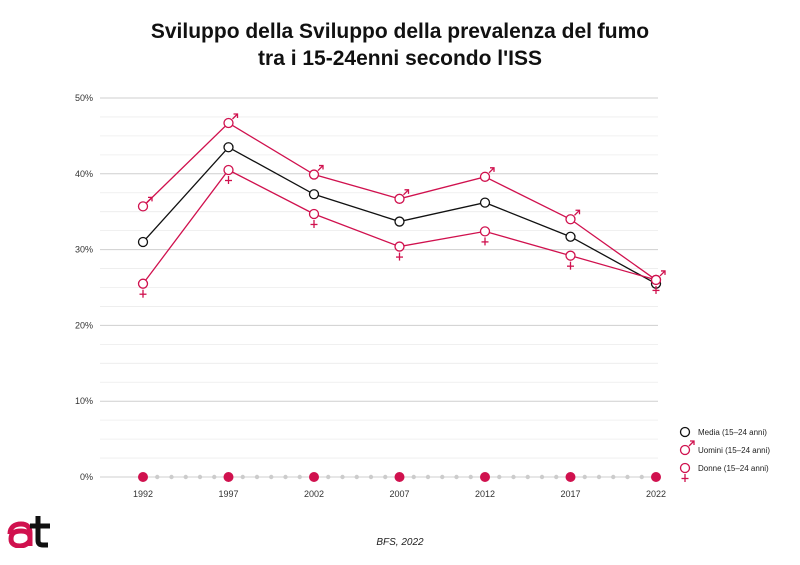  I want to click on y-tick-label: 10%, so click(84, 401).